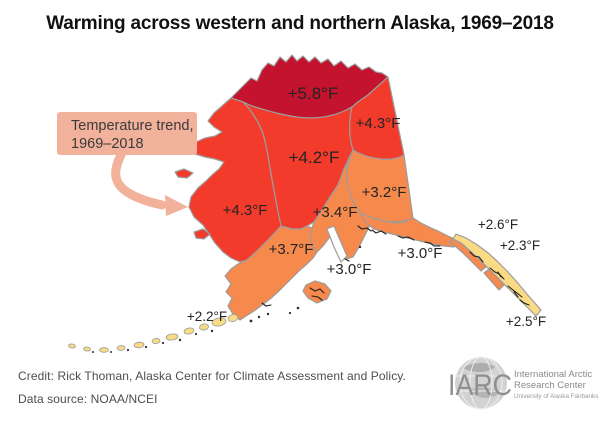 Image resolution: width=600 pixels, height=423 pixels. Describe the element at coordinates (153, 333) in the screenshot. I see `aleutian-islands` at that location.